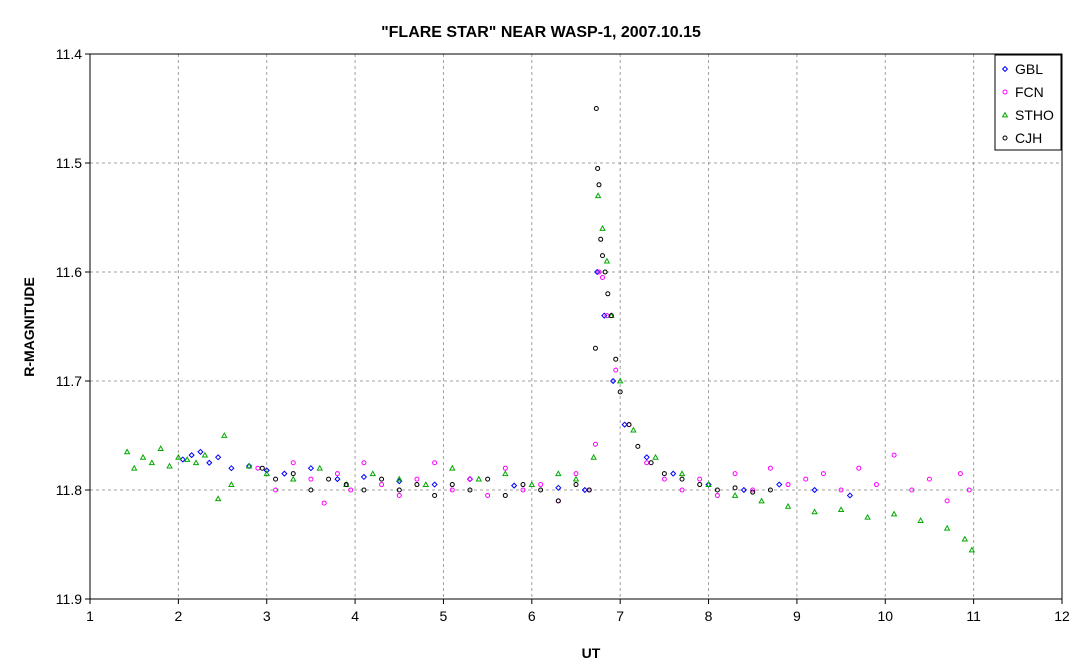 This screenshot has height=667, width=1078. I want to click on x-axis-label: UT, so click(591, 653).